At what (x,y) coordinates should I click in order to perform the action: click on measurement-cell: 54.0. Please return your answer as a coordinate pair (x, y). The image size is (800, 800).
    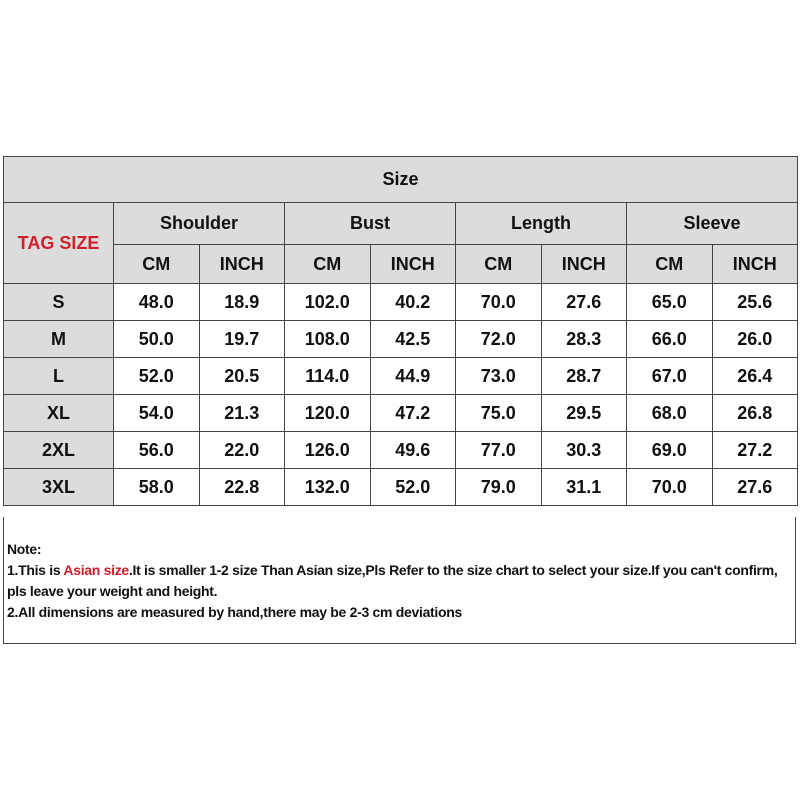
    Looking at the image, I should click on (156, 413).